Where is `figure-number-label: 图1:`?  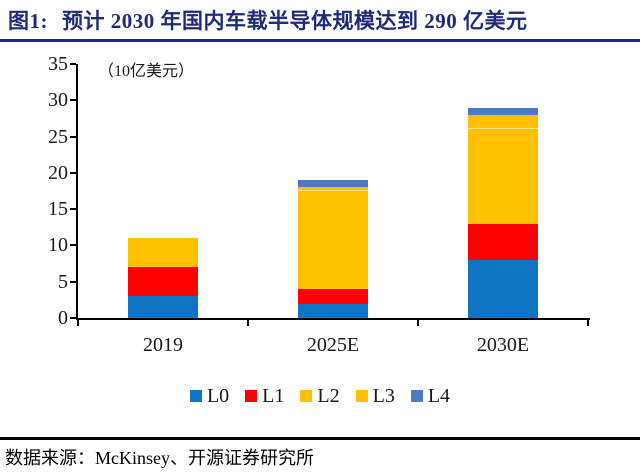
figure-number-label: 图1: is located at coordinates (28, 21).